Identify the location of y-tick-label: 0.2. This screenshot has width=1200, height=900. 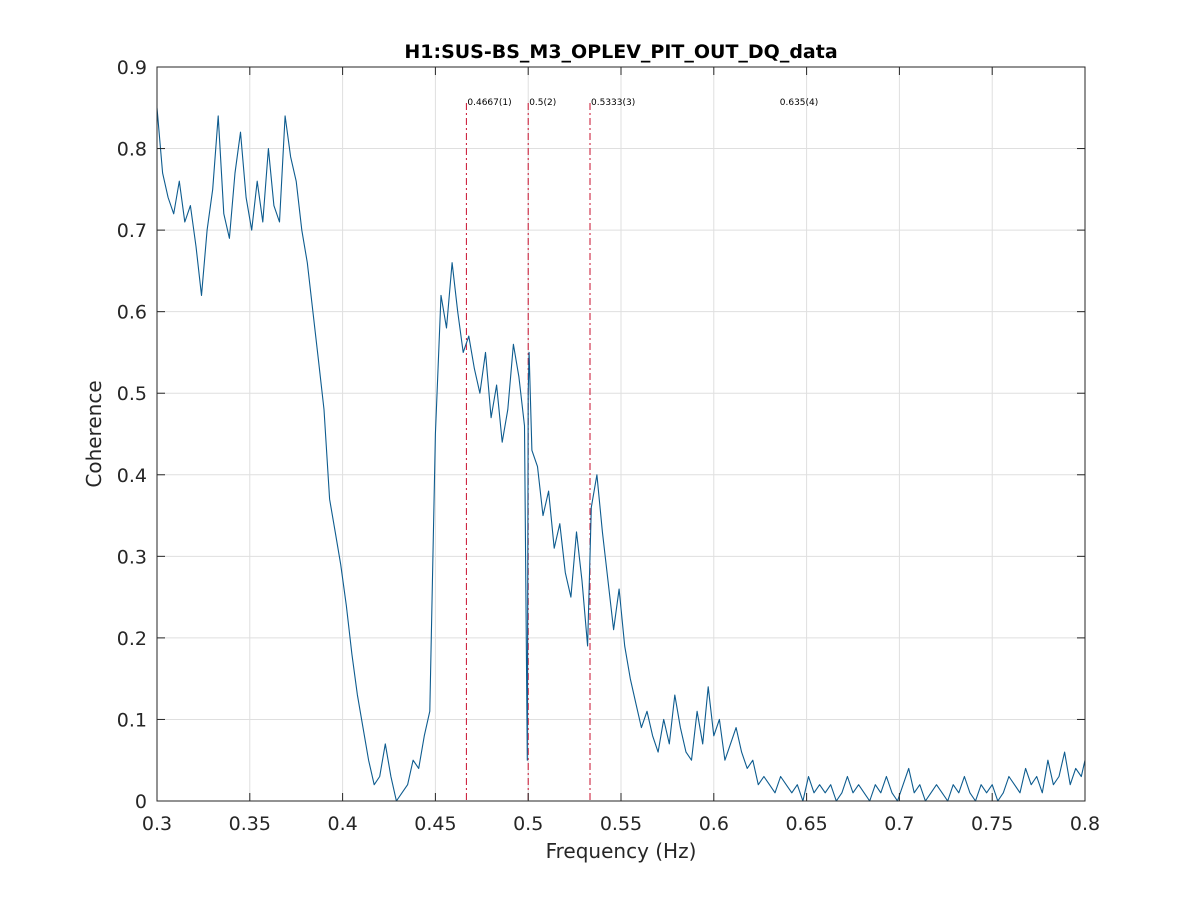
(132, 639).